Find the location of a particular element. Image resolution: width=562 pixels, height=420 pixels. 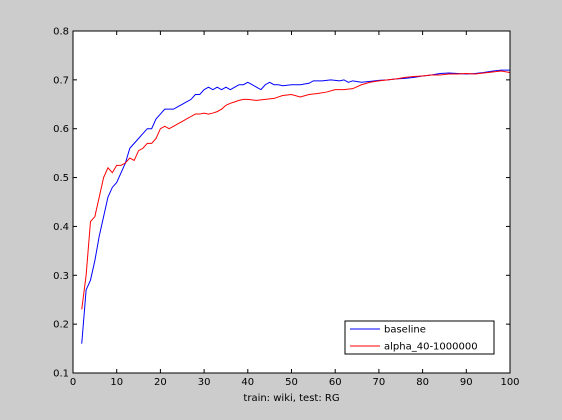

legend: baseline alpha_40-1000000 is located at coordinates (419, 337).